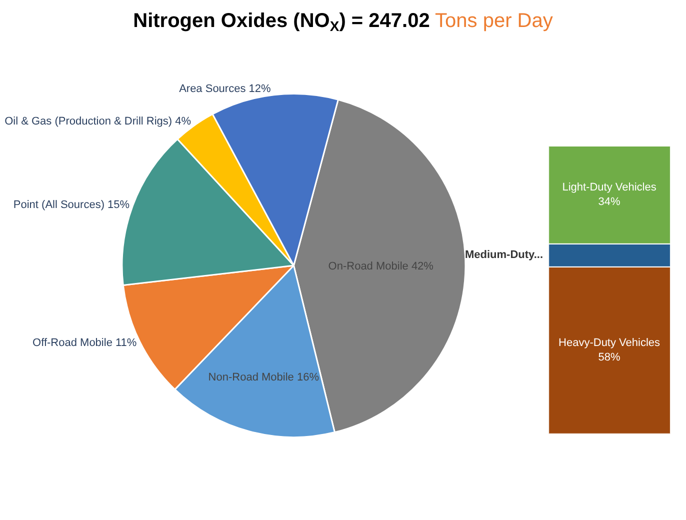  What do you see at coordinates (98, 122) in the screenshot?
I see `slice-label: Oil & Gas (Production & Drill Rigs) 4%` at bounding box center [98, 122].